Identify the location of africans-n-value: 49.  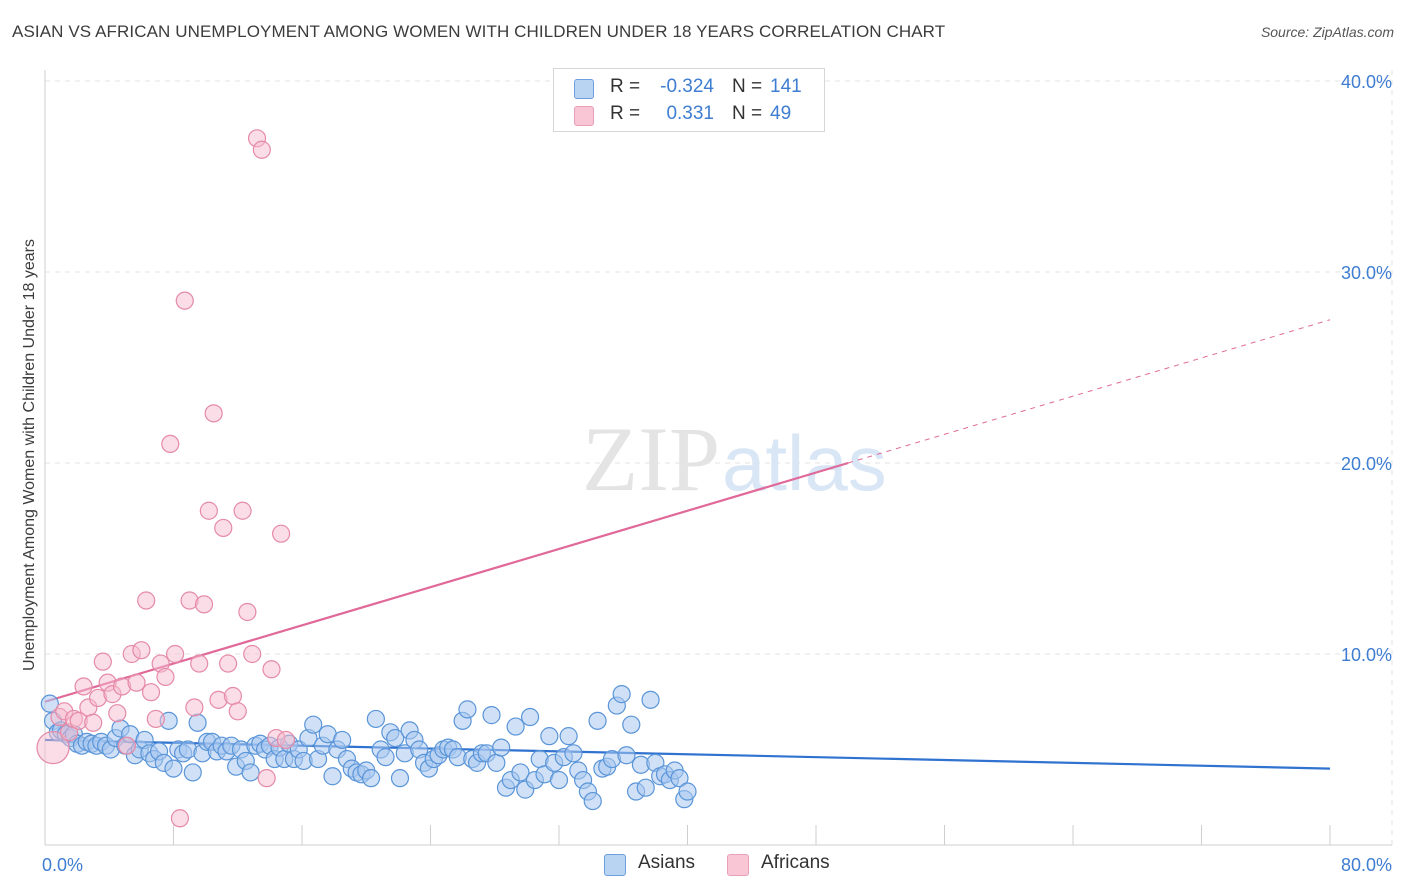
(781, 113).